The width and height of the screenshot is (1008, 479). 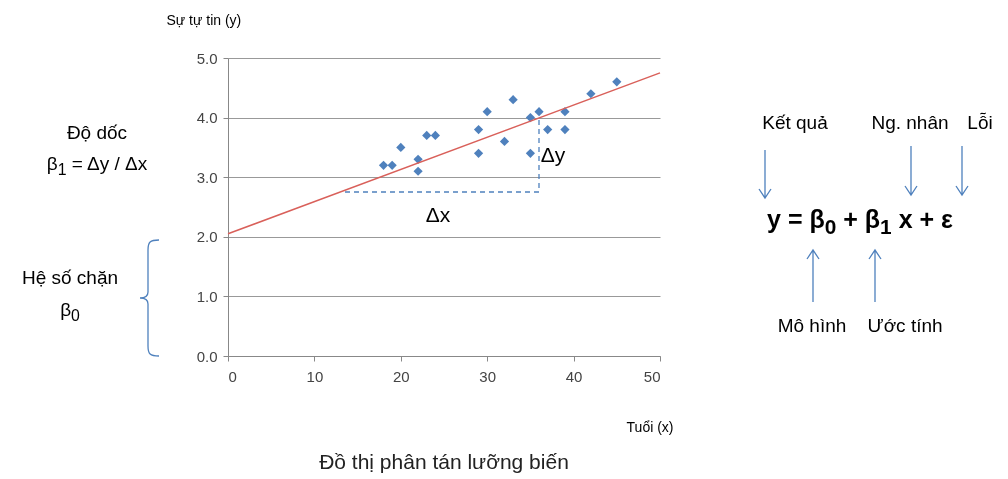 I want to click on x-tick-label: 50, so click(x=652, y=376).